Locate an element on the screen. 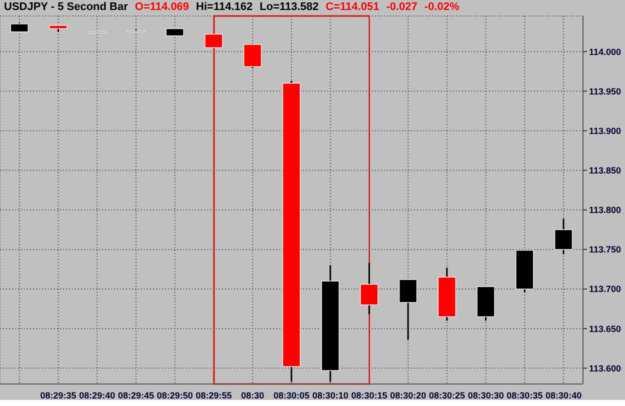 This screenshot has width=625, height=406. text: Hi=114.162 is located at coordinates (224, 7).